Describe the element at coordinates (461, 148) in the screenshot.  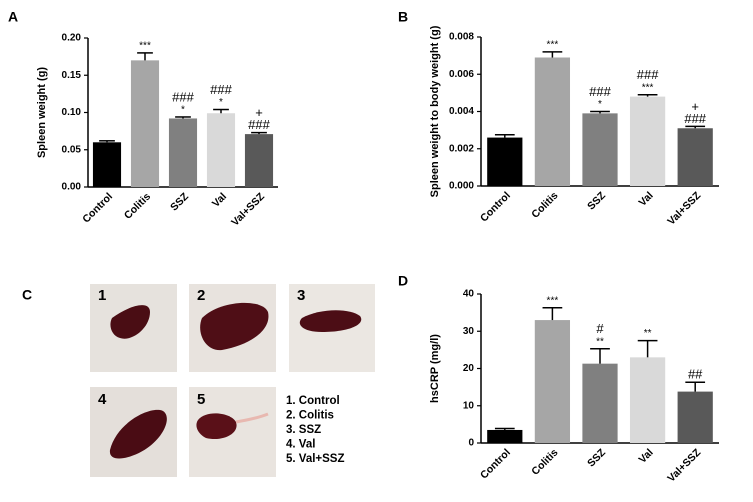
I see `y-tick-label: 0.002` at that location.